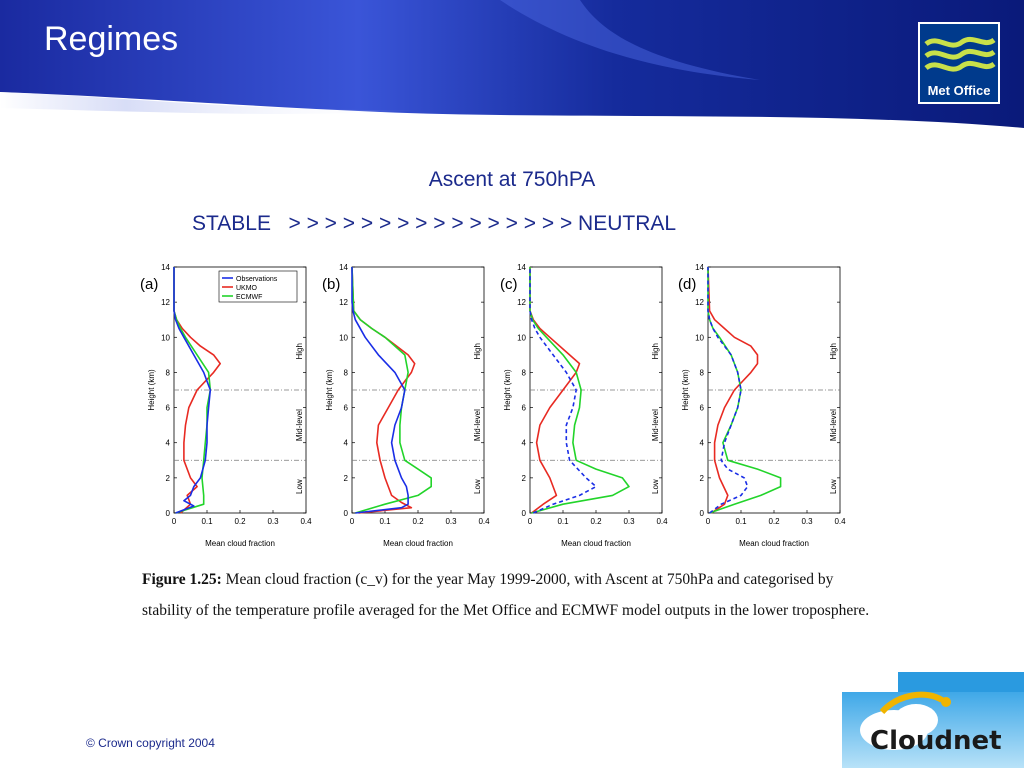 Image resolution: width=1024 pixels, height=773 pixels. What do you see at coordinates (150, 743) in the screenshot?
I see `copyright-text: © Crown copyright 2004` at bounding box center [150, 743].